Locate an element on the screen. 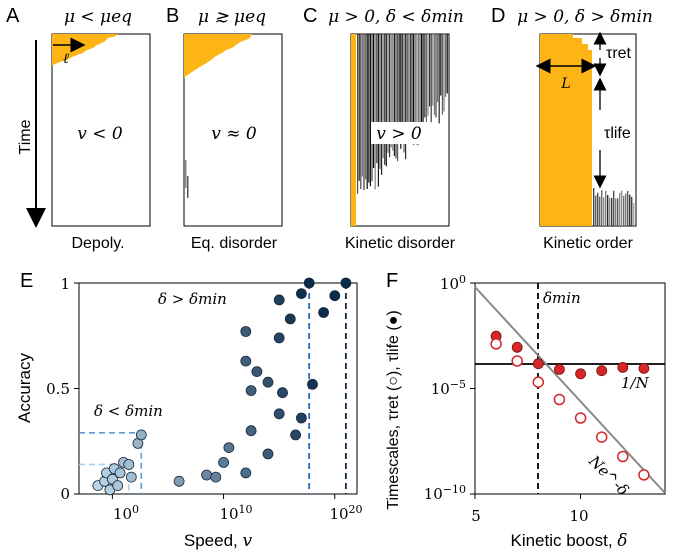 The image size is (681, 550). panel-a-frame is located at coordinates (101, 130).